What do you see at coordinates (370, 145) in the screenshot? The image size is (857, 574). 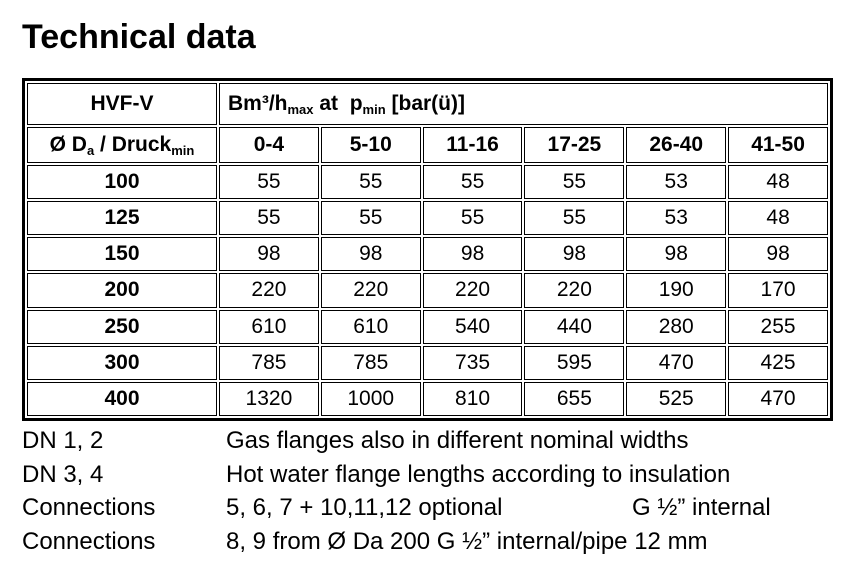 I see `header-cell: 5-10` at bounding box center [370, 145].